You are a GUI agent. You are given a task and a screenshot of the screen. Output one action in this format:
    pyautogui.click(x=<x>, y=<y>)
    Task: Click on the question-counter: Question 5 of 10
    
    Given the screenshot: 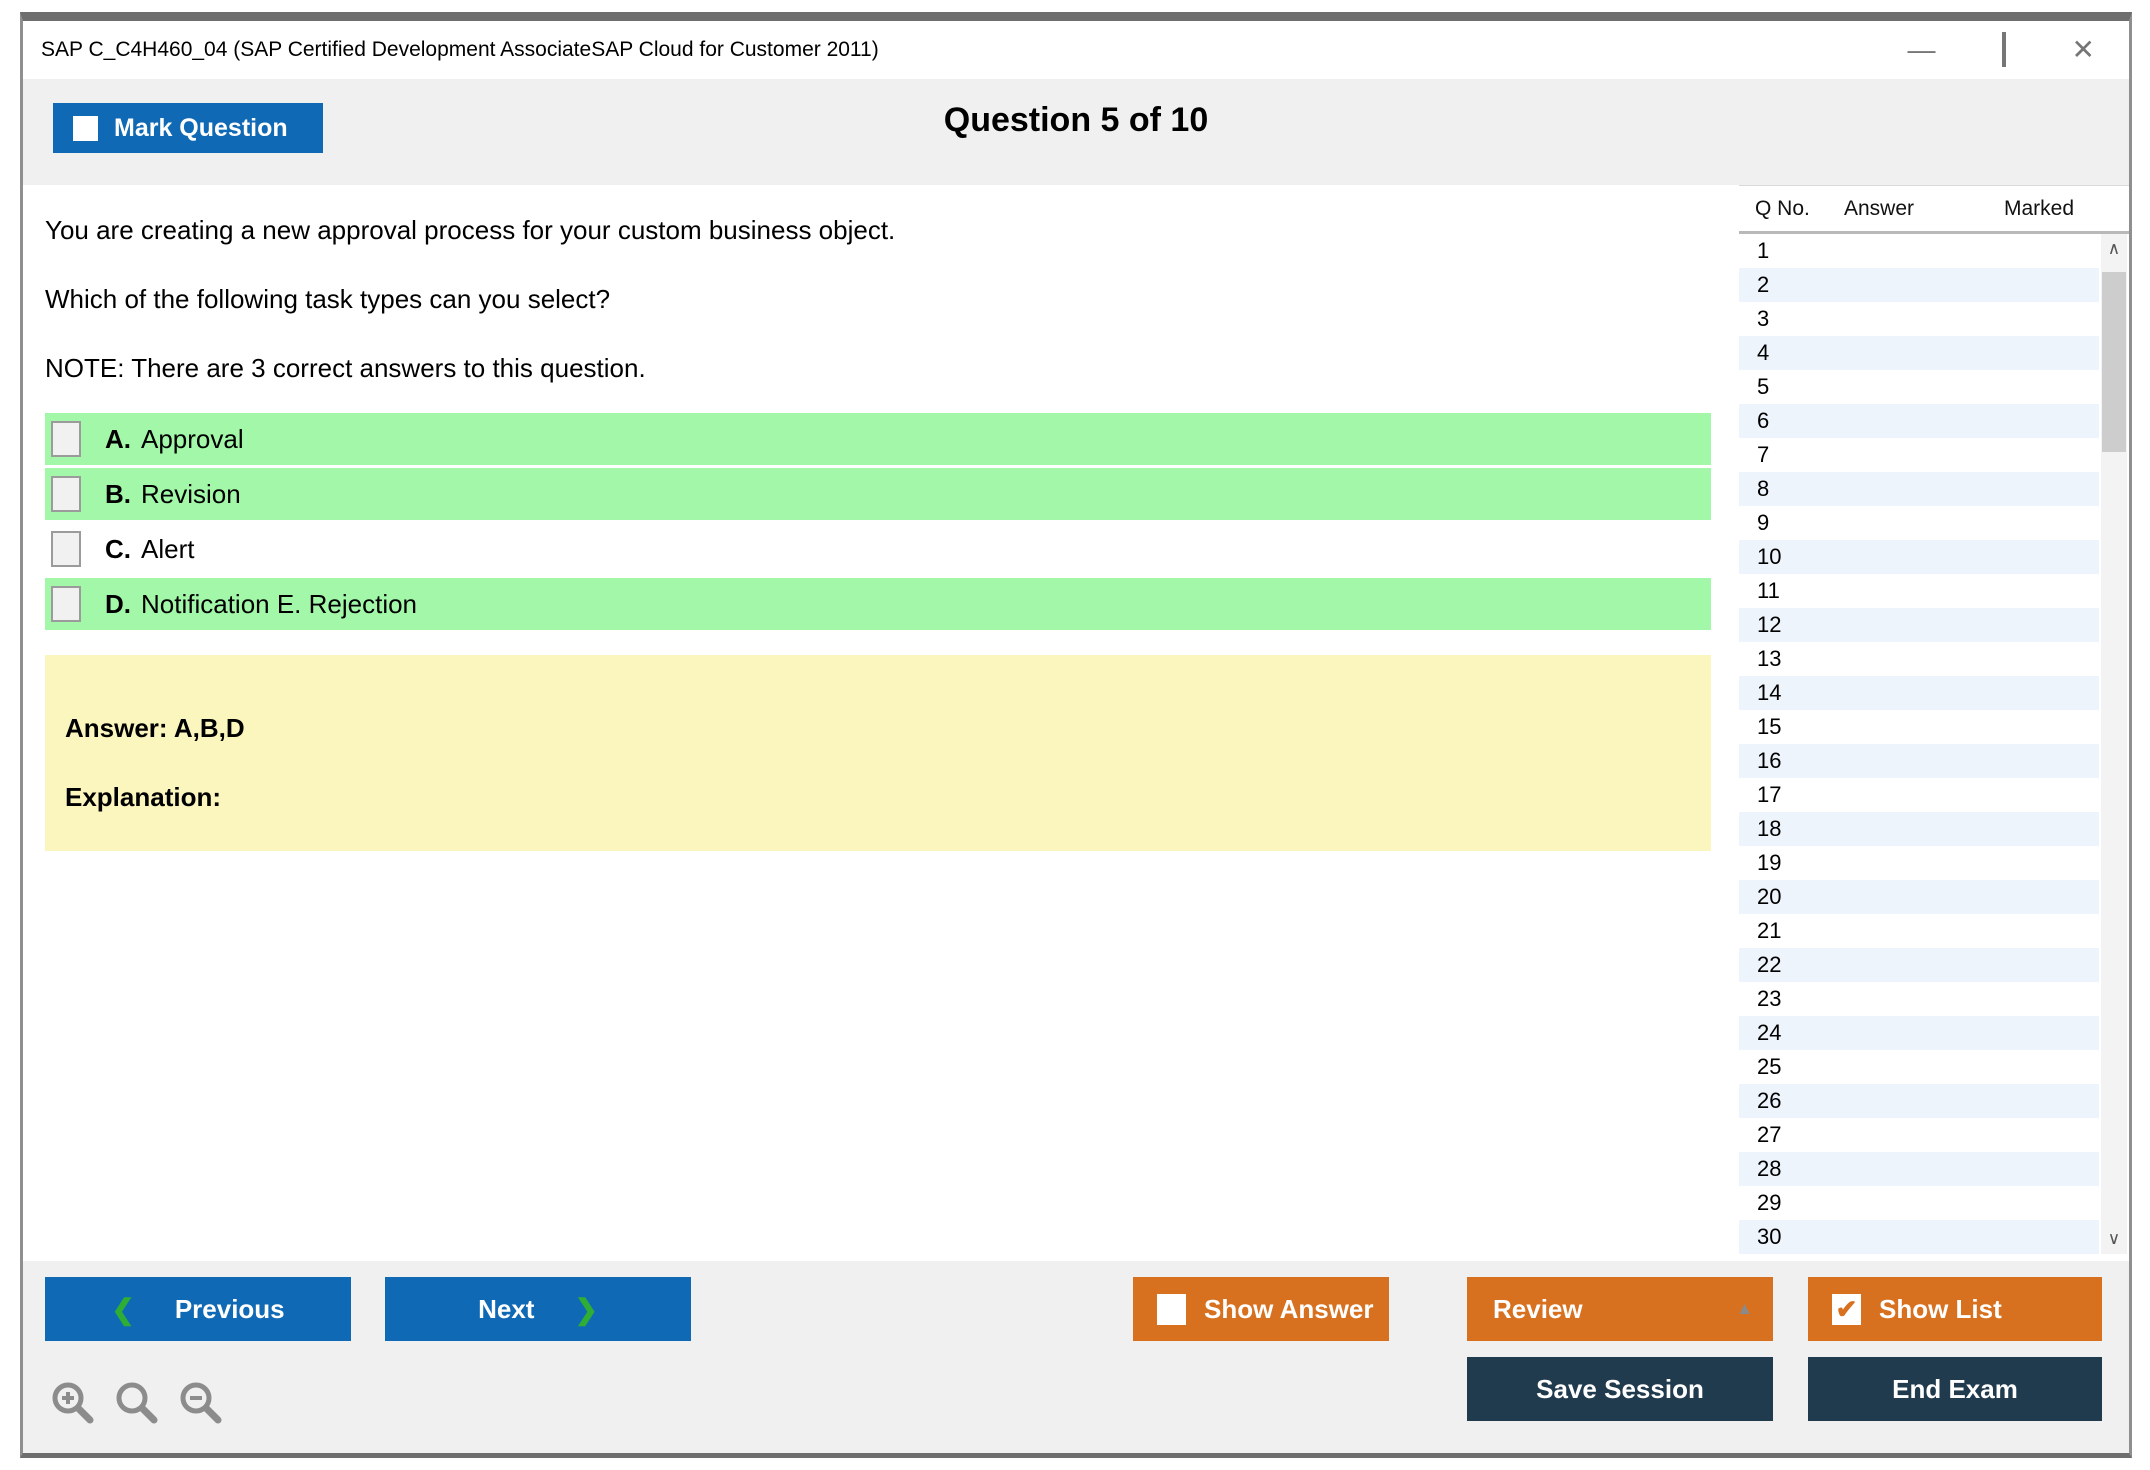 What is the action you would take?
    pyautogui.click(x=1076, y=120)
    